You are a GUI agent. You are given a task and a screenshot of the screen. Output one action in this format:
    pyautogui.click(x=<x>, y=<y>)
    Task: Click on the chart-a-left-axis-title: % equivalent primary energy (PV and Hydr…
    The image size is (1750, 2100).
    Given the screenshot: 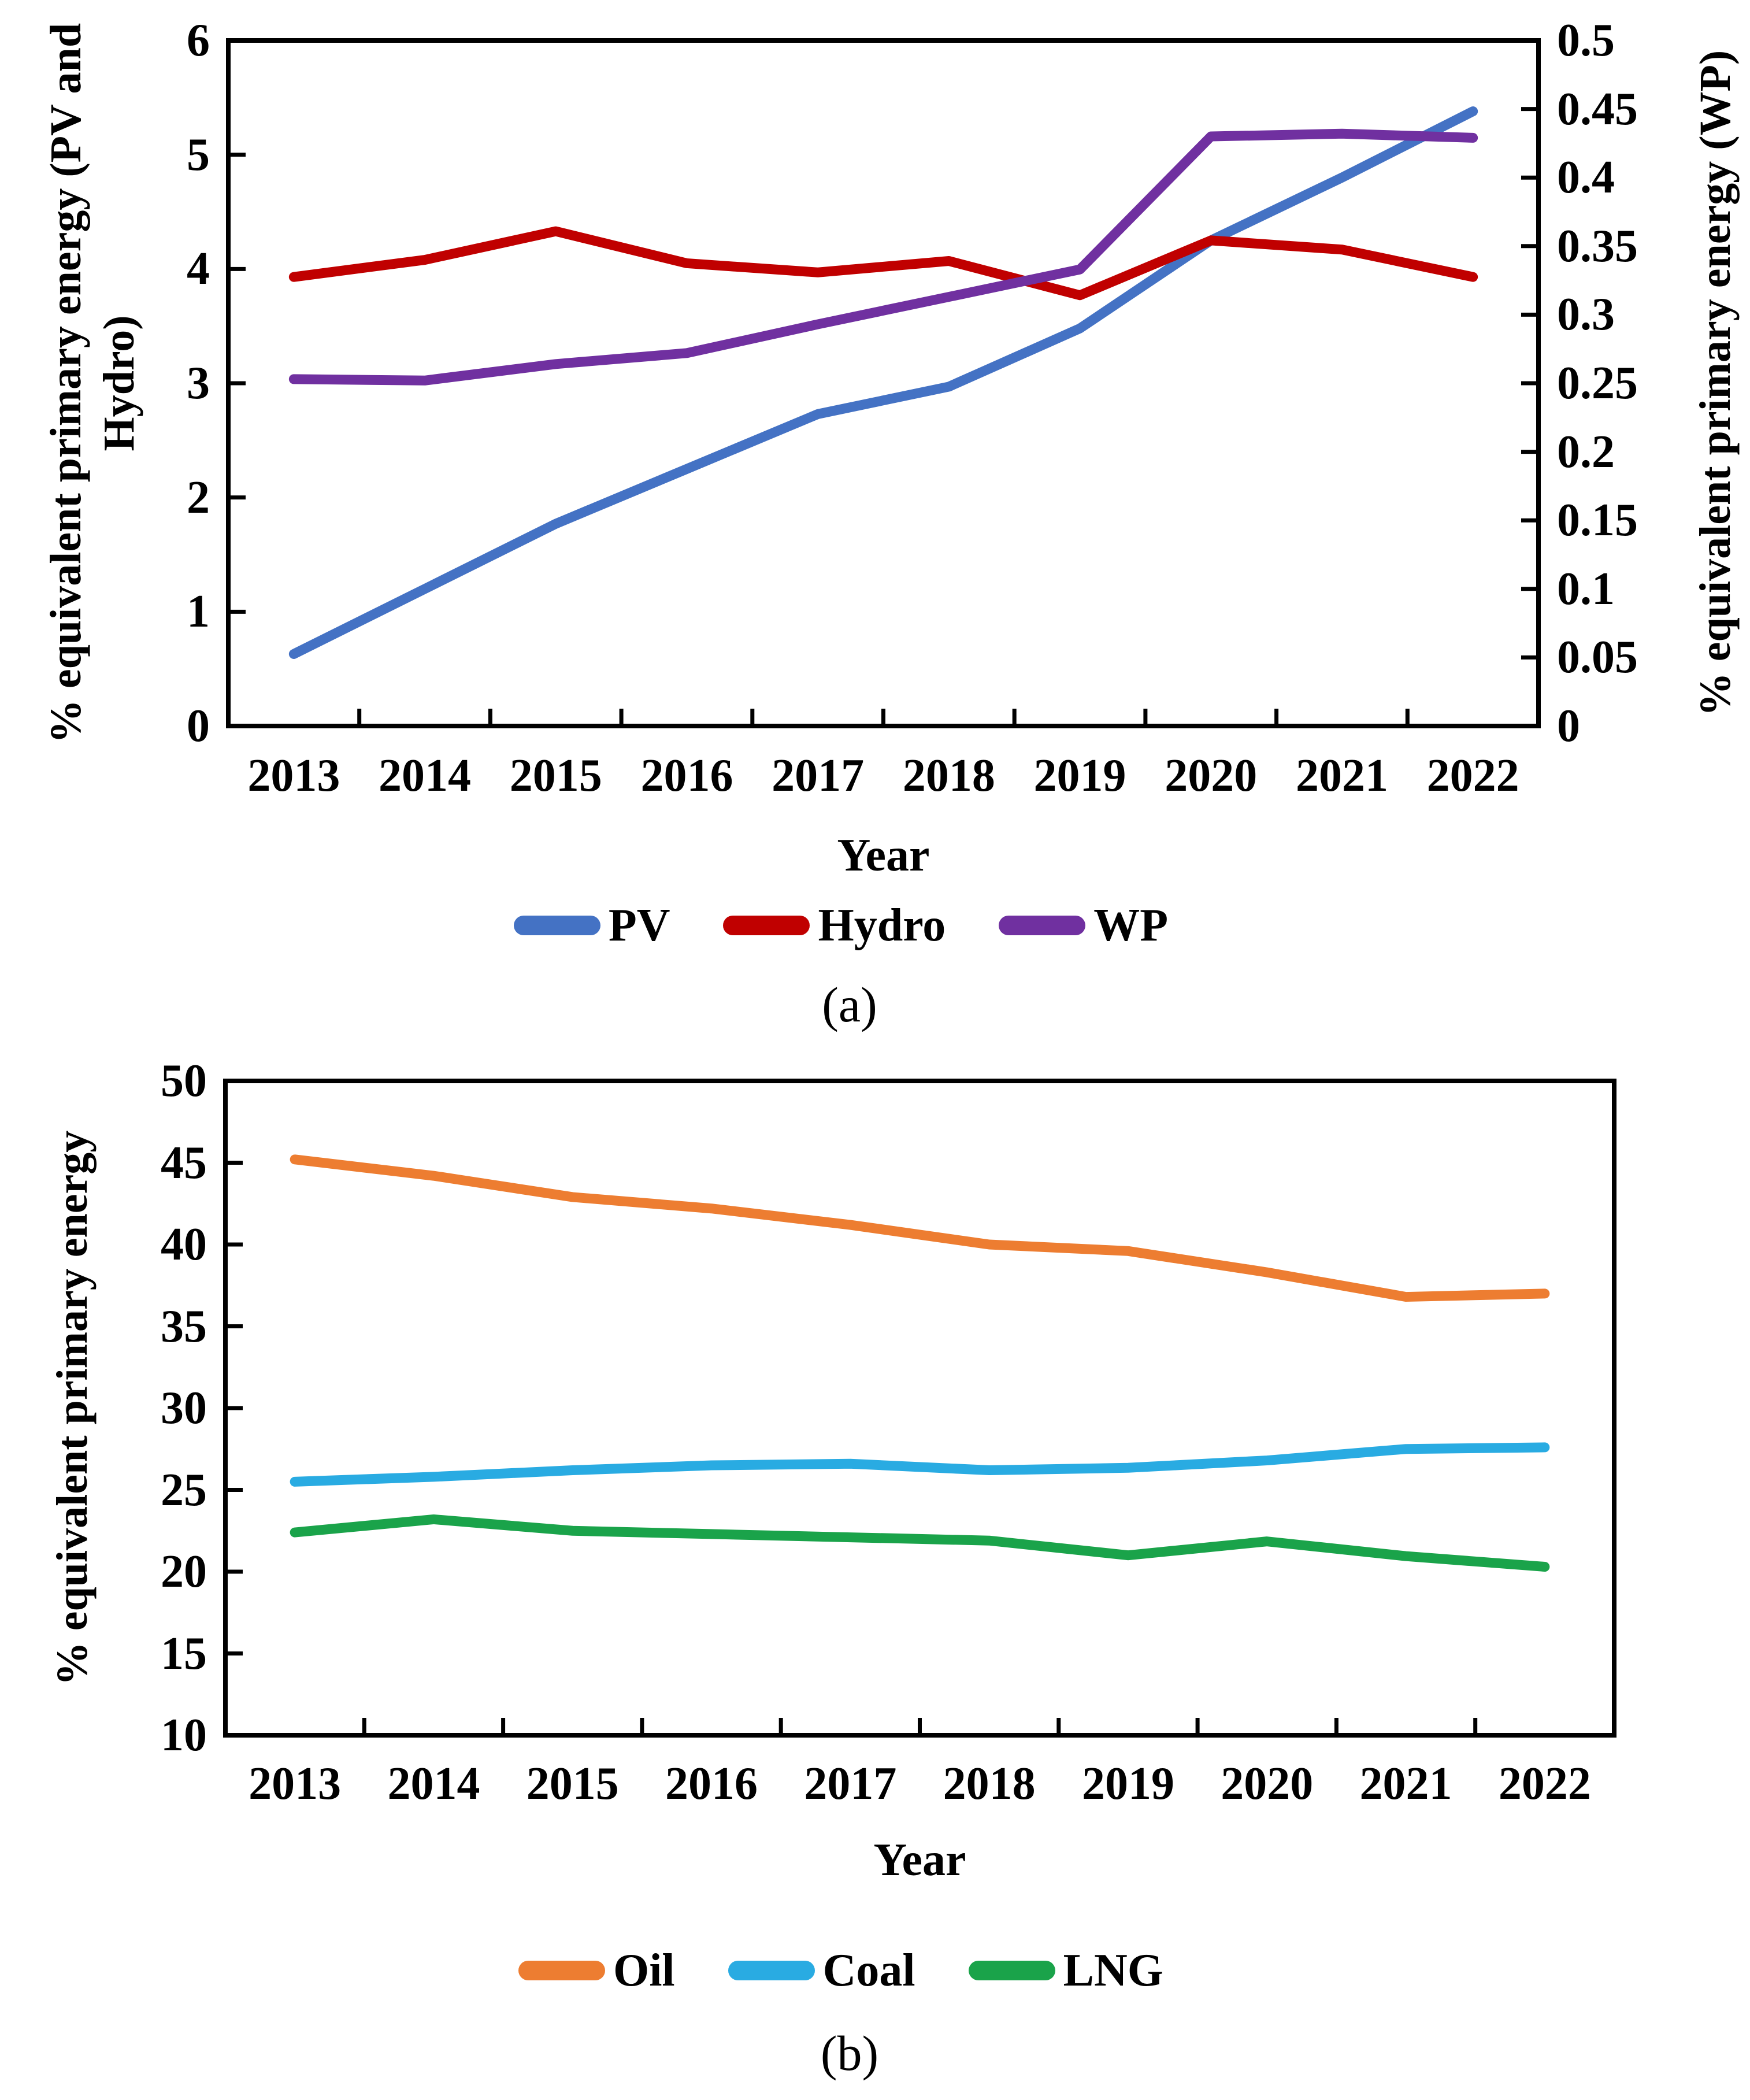 What is the action you would take?
    pyautogui.click(x=92, y=394)
    